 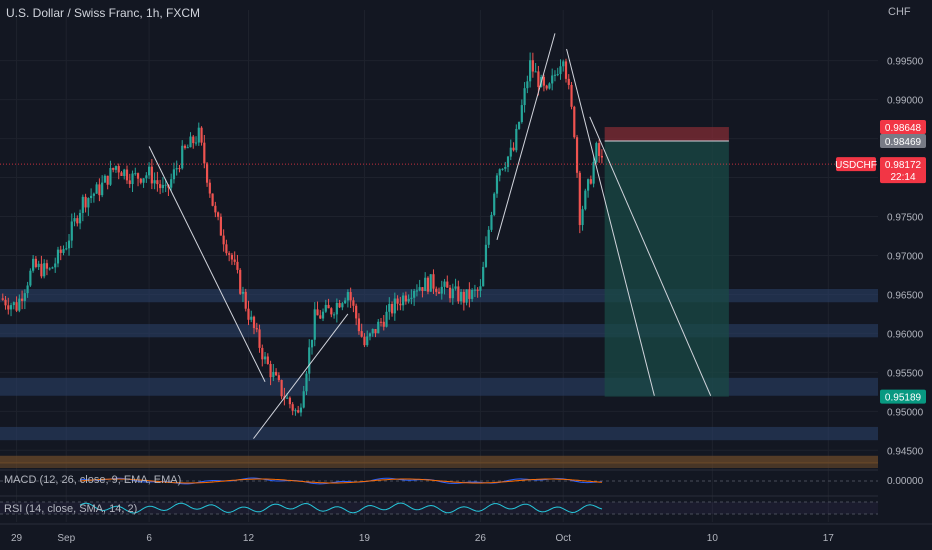 I want to click on y-tick-label: 0.97500, so click(x=905, y=218).